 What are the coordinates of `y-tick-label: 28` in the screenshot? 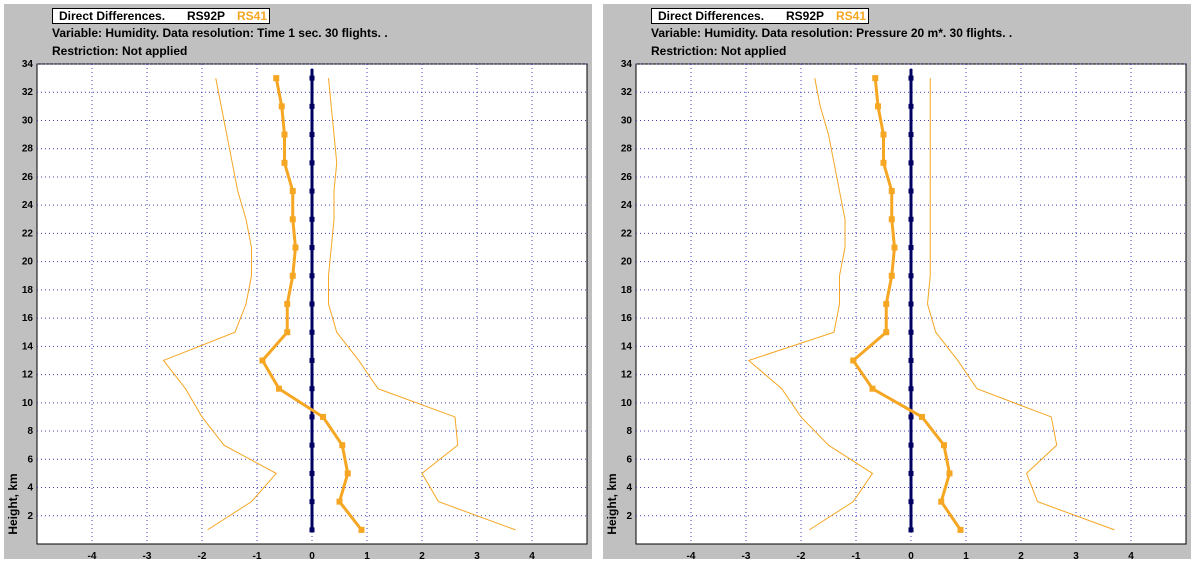 It's located at (627, 149).